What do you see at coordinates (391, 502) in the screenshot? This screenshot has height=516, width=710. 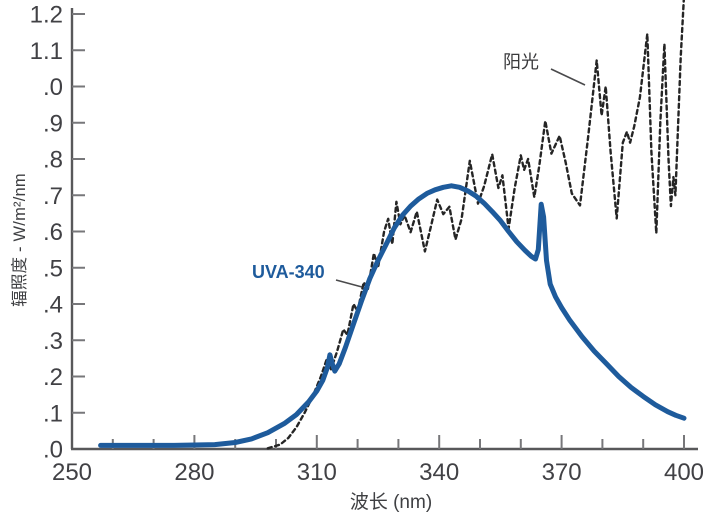 I see `x-axis-label: 波长 (nm)` at bounding box center [391, 502].